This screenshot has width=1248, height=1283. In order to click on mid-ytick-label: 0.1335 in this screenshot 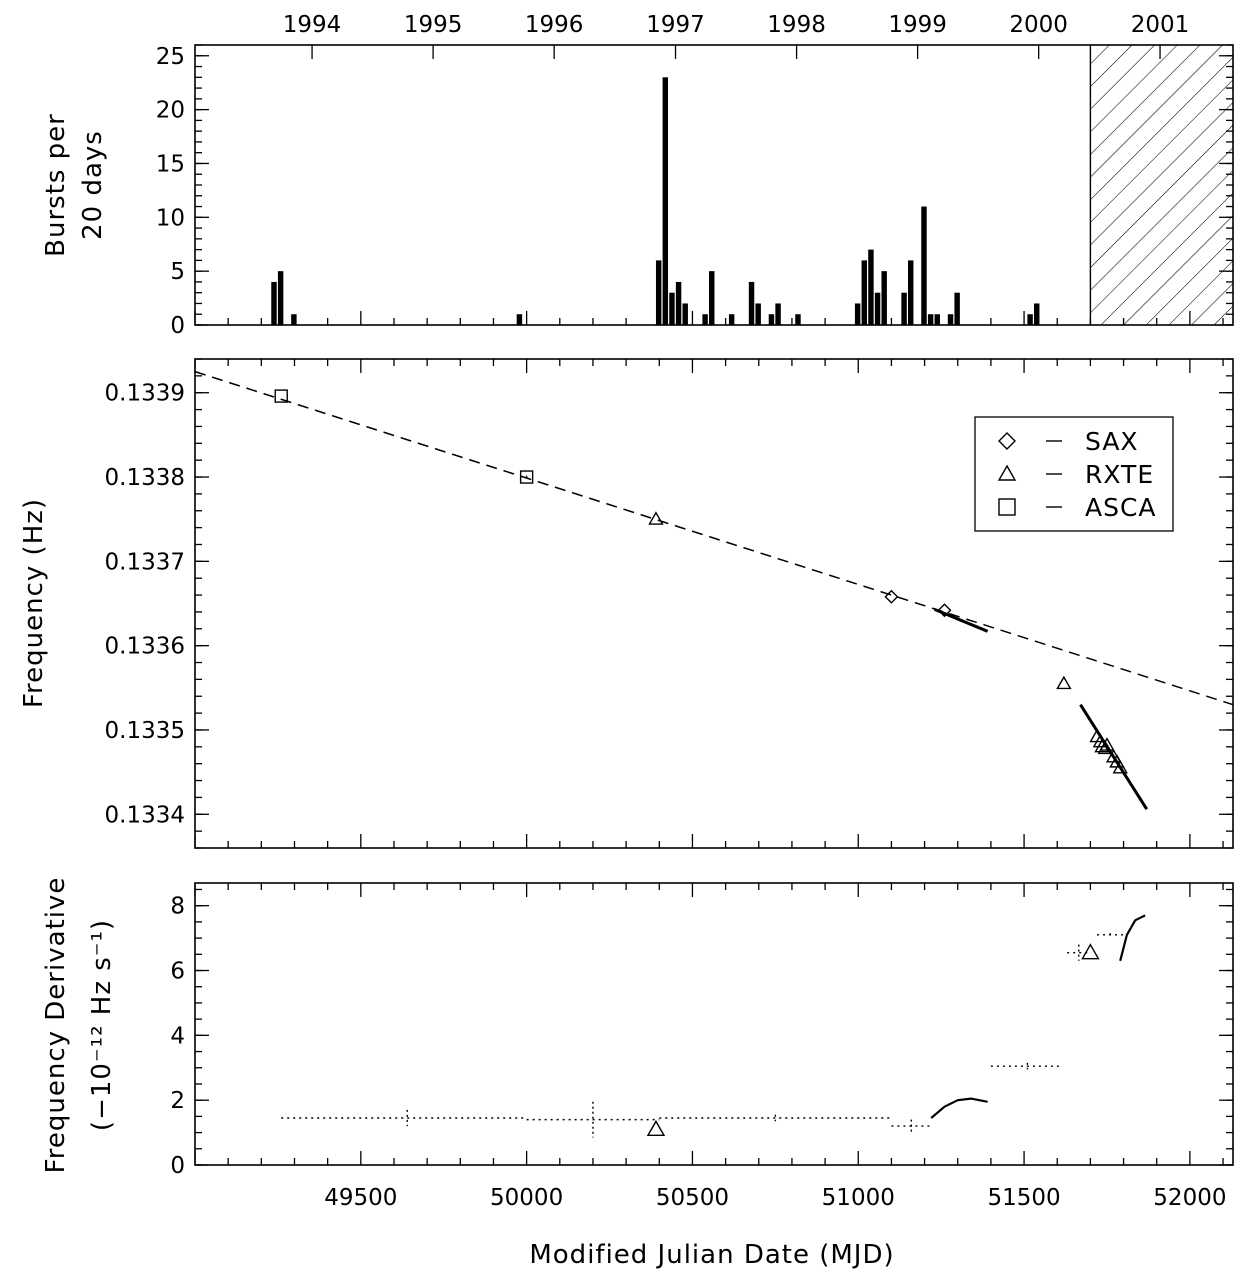, I will do `click(145, 731)`.